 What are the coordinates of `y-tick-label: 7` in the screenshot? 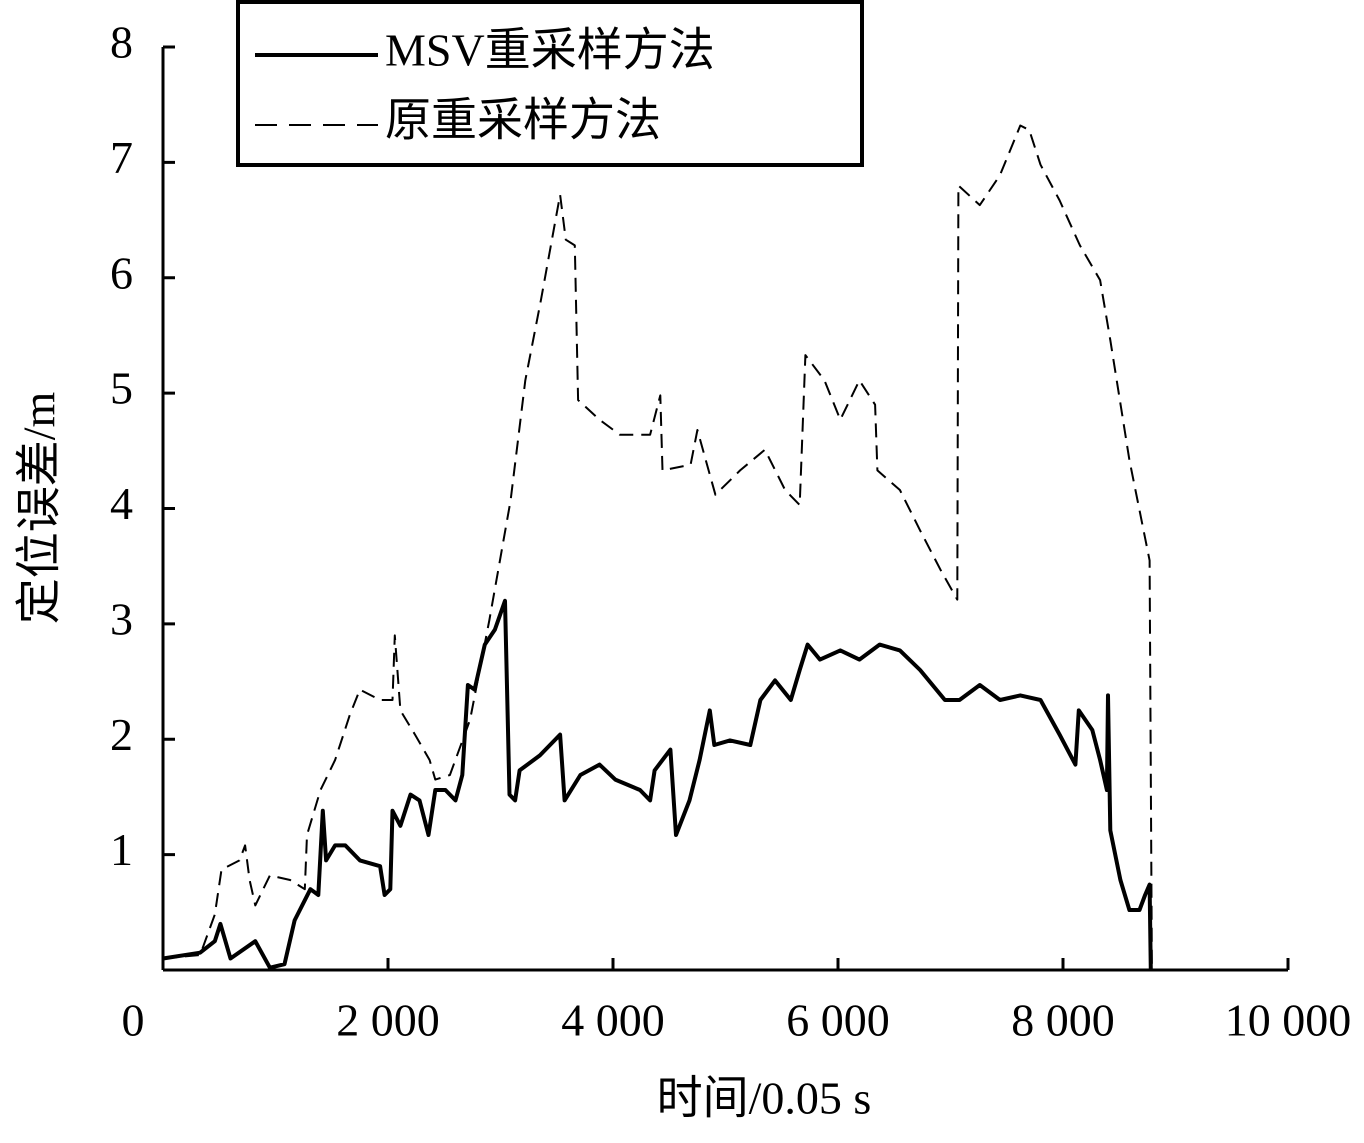 It's located at (121, 157).